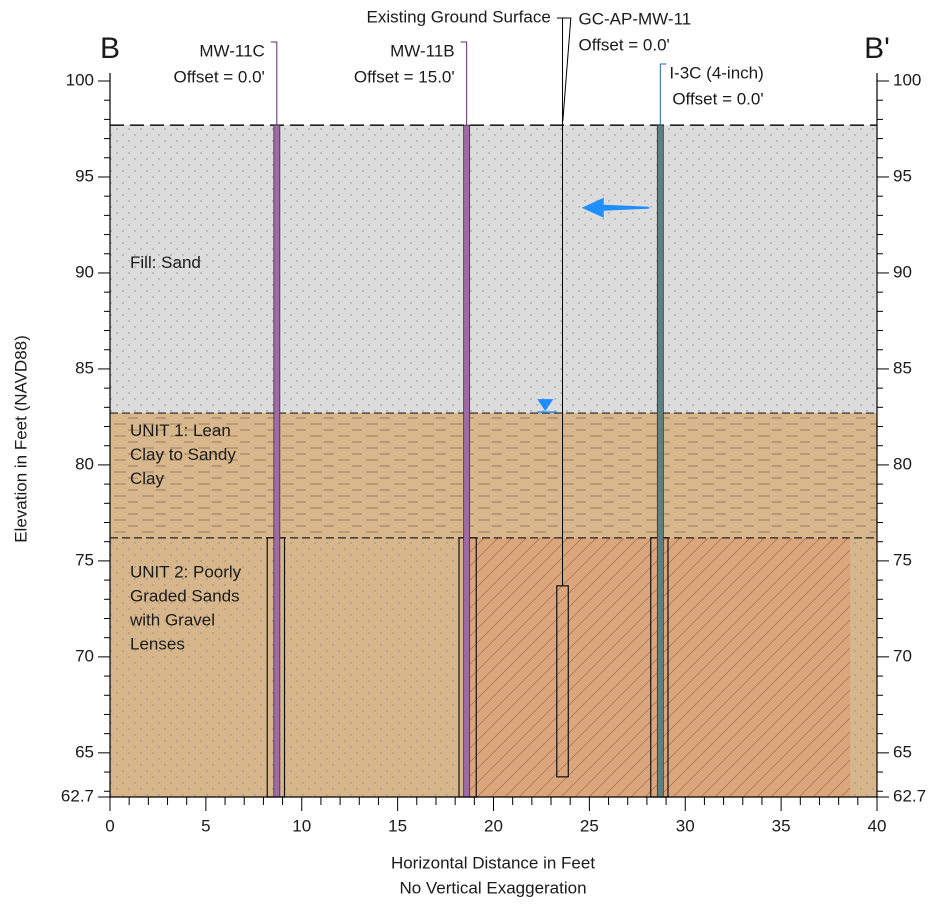  What do you see at coordinates (877, 48) in the screenshot?
I see `section-label: B'` at bounding box center [877, 48].